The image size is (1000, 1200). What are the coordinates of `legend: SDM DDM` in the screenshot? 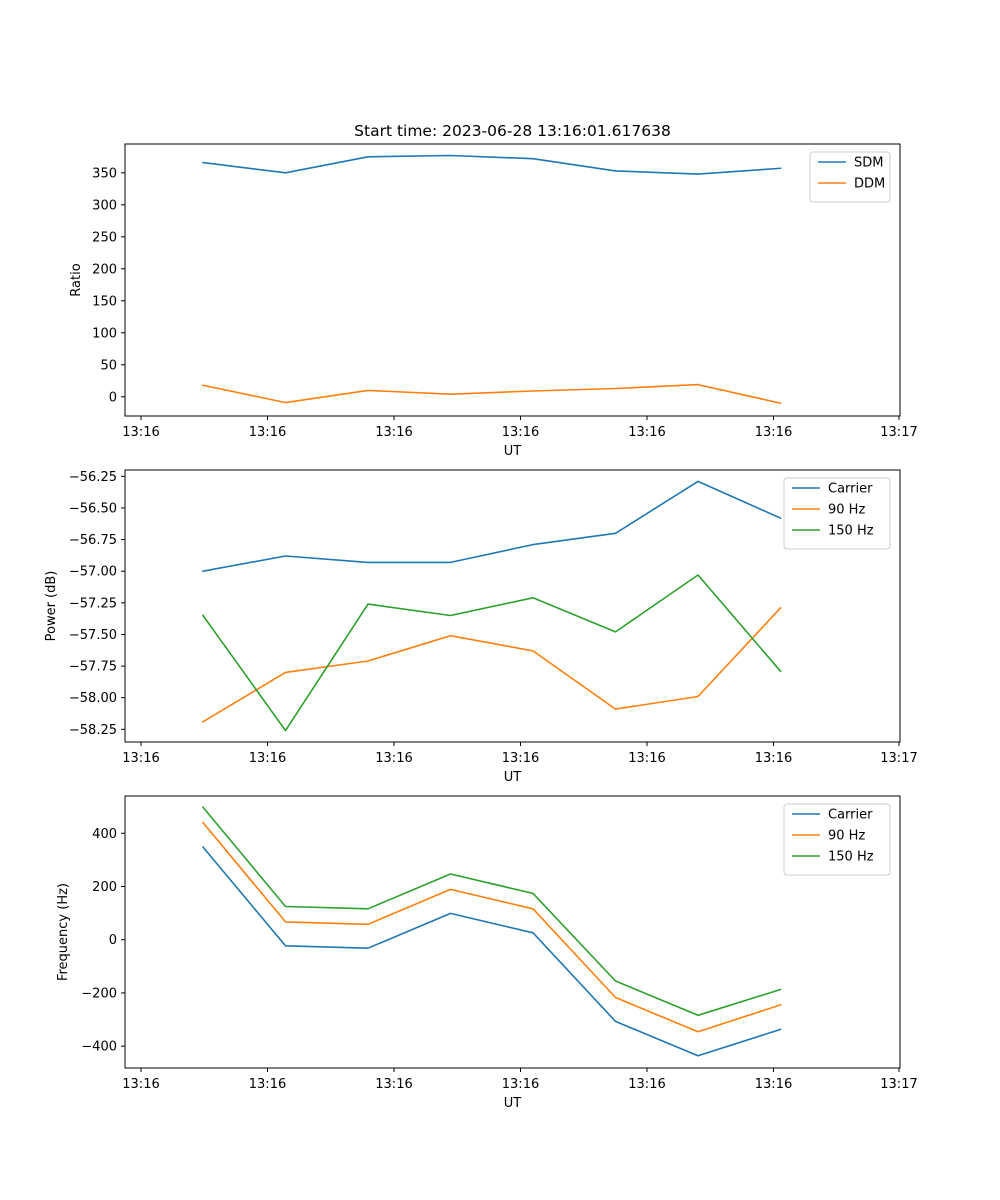 It's located at (850, 177).